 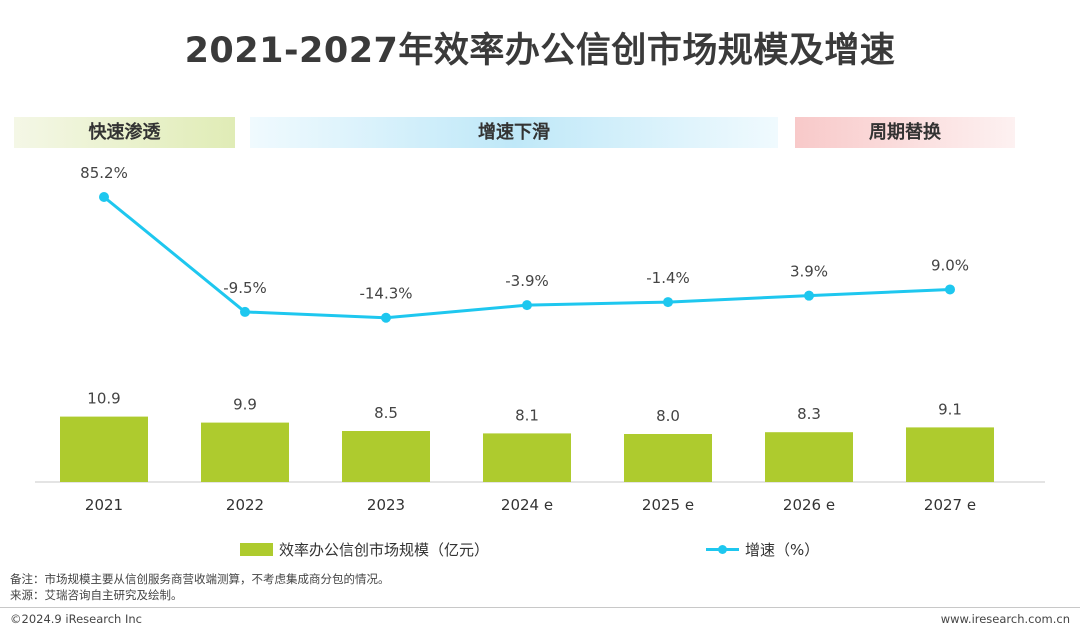 What do you see at coordinates (540, 607) in the screenshot?
I see `footer-divider` at bounding box center [540, 607].